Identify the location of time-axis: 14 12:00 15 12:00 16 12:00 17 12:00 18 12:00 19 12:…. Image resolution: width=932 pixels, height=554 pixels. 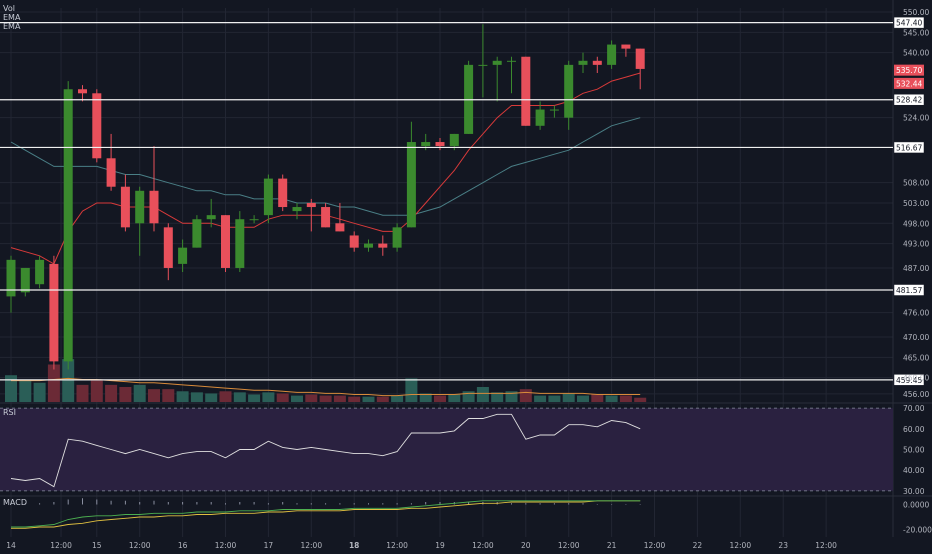
(421, 545).